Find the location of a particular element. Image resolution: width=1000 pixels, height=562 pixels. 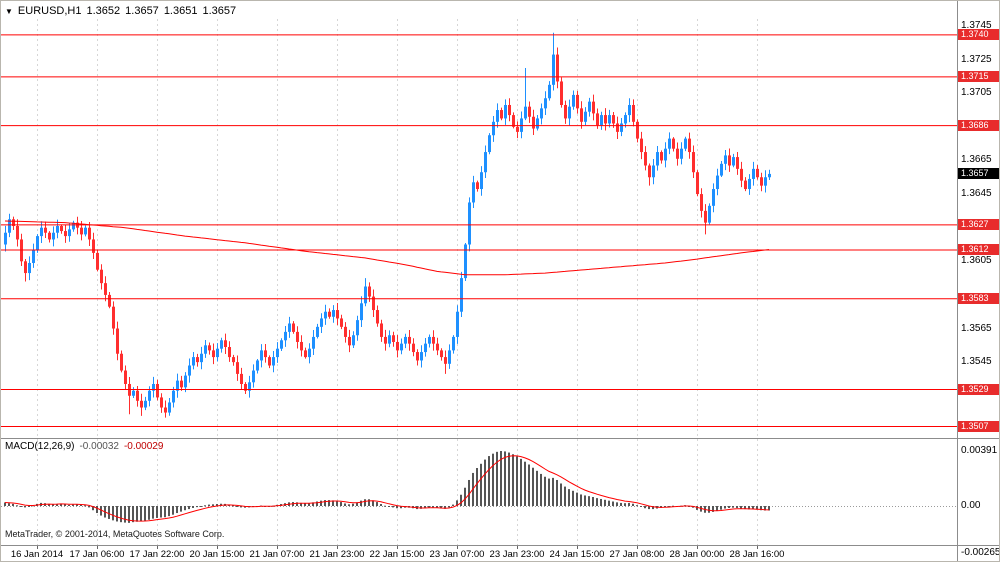

quote-open: 1.3652 is located at coordinates (103, 11).